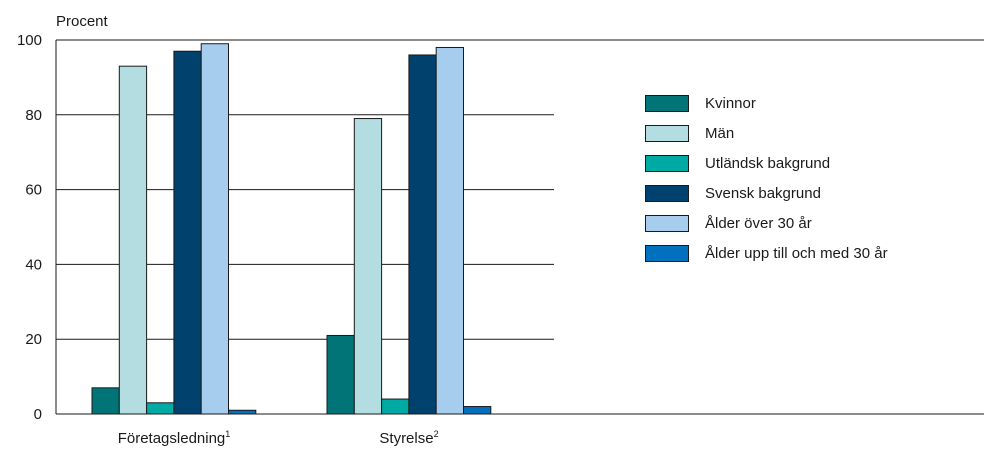  Describe the element at coordinates (766, 103) in the screenshot. I see `legend-item: Kvinnor` at that location.